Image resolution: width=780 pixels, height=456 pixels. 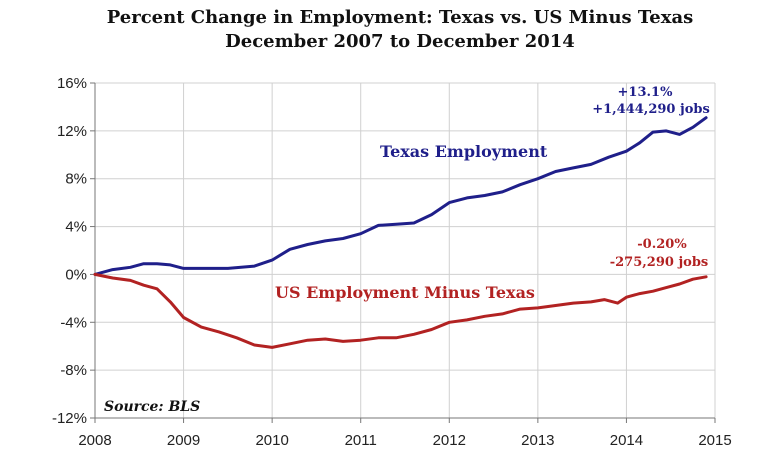 What do you see at coordinates (69, 418) in the screenshot?
I see `y-tick-label: -12%` at bounding box center [69, 418].